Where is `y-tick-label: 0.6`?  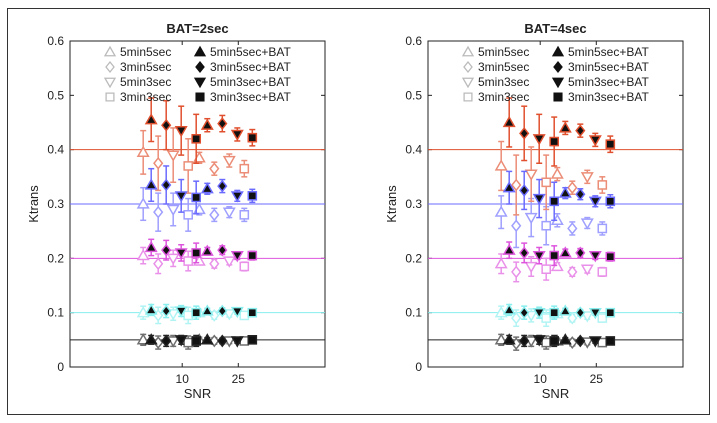 y-tick-label: 0.6 is located at coordinates (55, 41).